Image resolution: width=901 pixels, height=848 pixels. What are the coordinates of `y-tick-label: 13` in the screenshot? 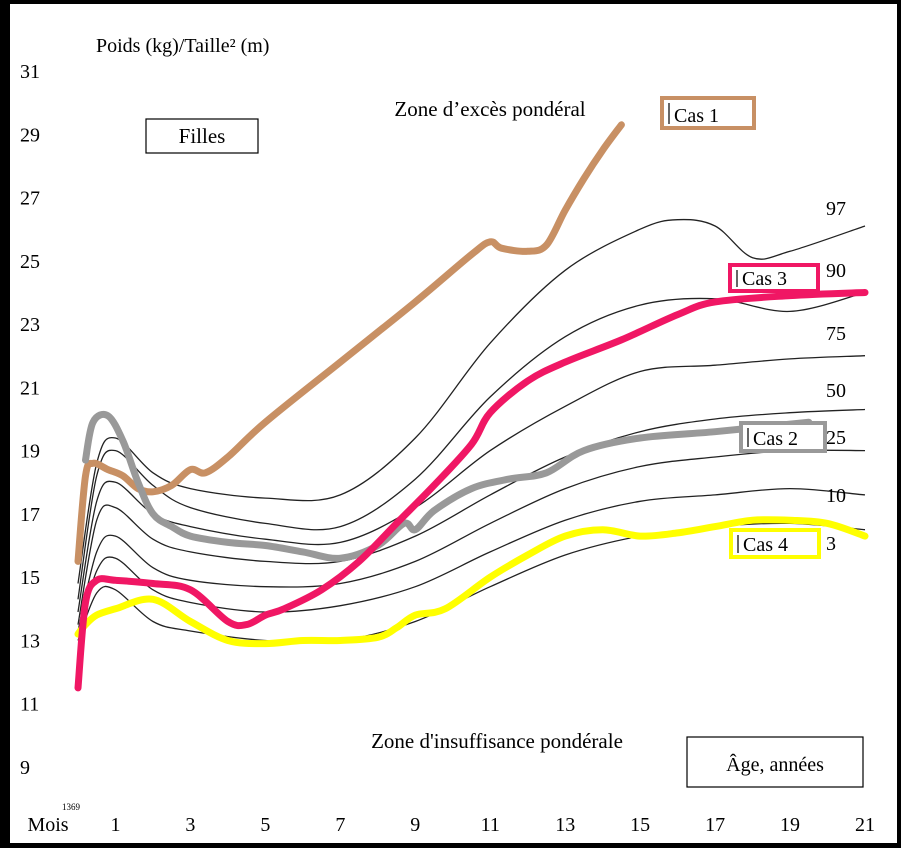 It's located at (30, 641).